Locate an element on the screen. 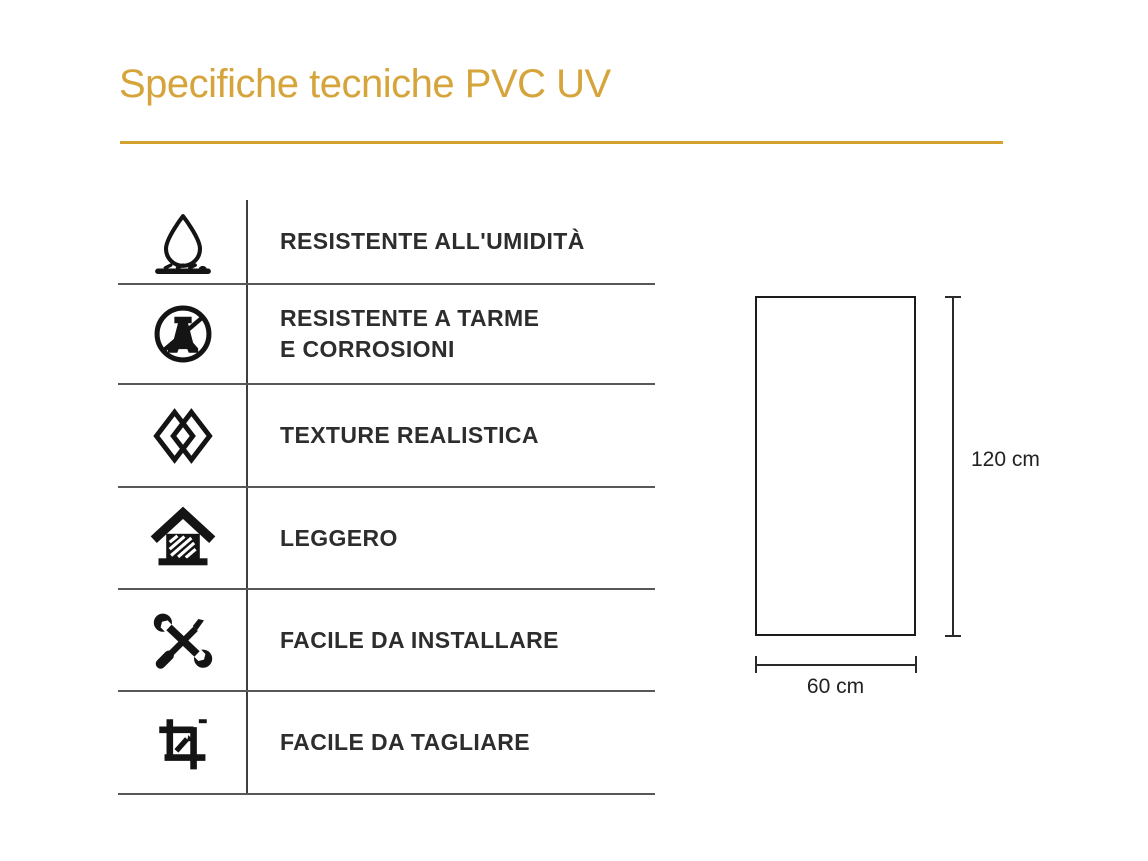 This screenshot has height=861, width=1148. texture-diamonds-icon is located at coordinates (182, 435).